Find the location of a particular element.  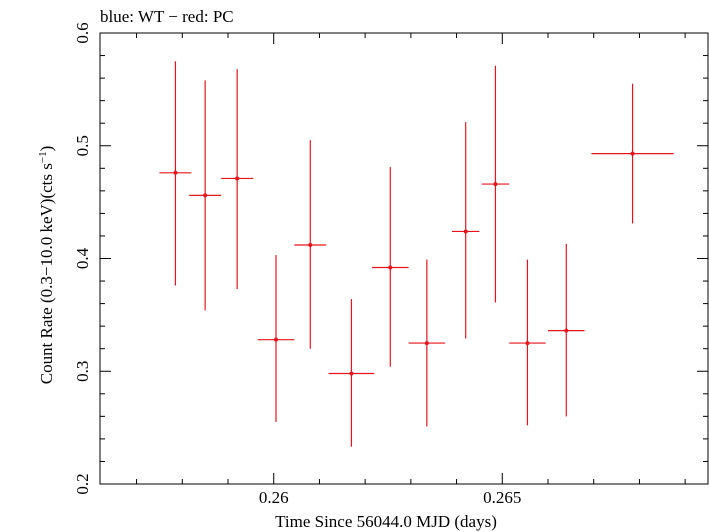

y-axis-label-main: Count Rate (0.3−10.0 keV)(cts s is located at coordinates (46, 273).